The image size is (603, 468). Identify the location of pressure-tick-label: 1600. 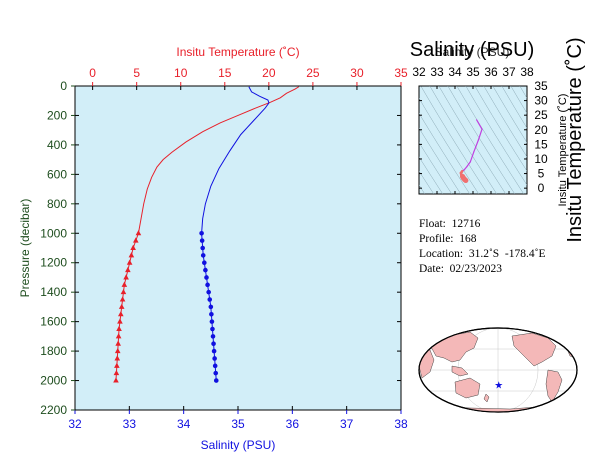
(53, 322).